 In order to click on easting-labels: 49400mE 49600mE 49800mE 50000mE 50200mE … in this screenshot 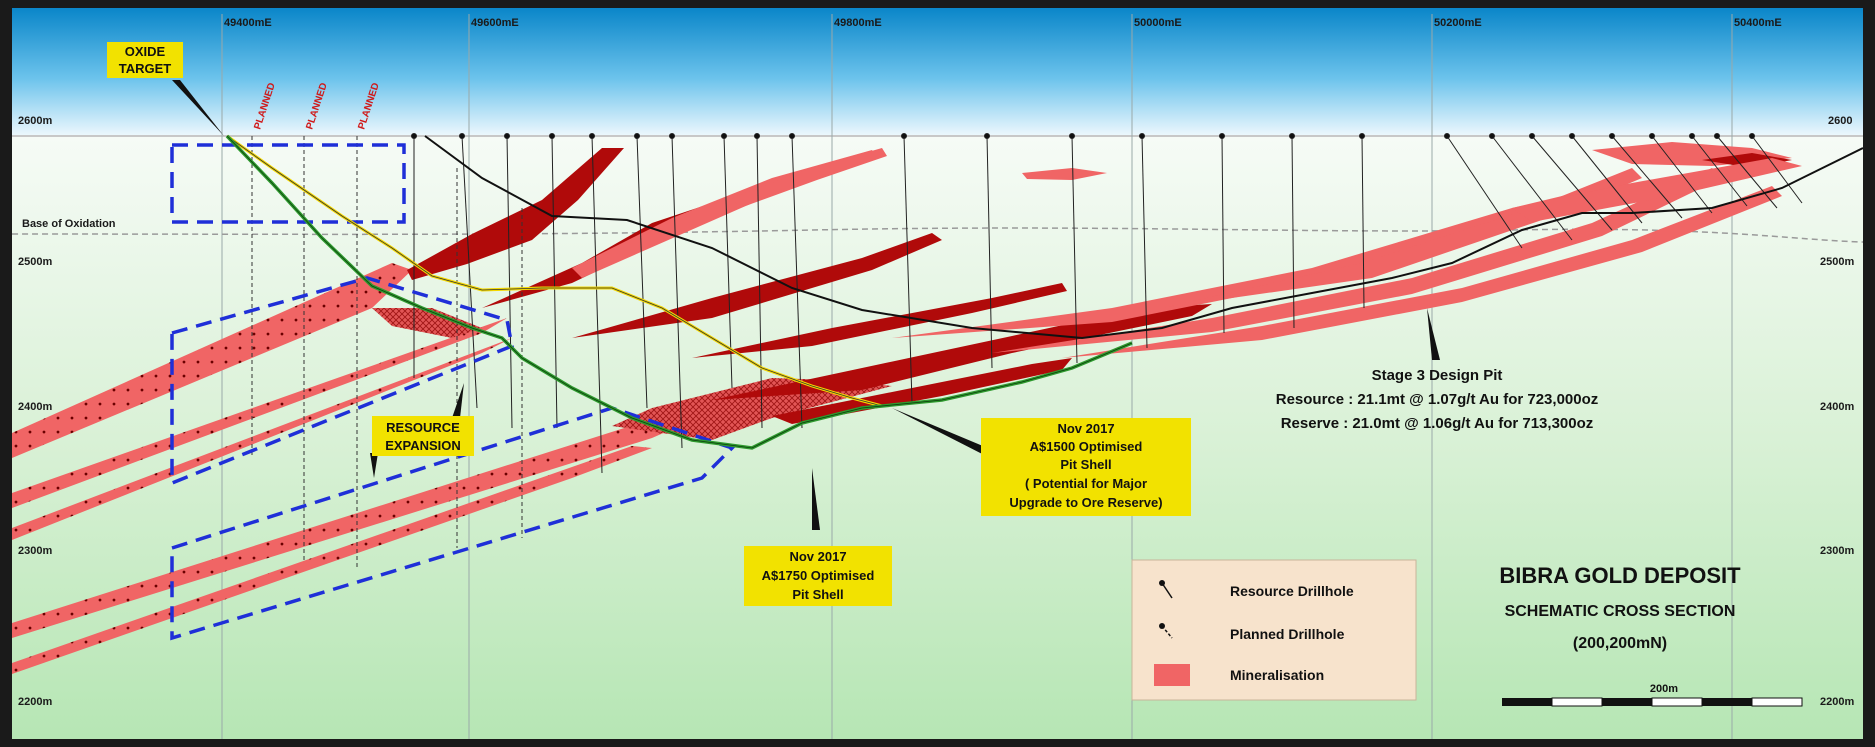, I will do `click(1003, 23)`.